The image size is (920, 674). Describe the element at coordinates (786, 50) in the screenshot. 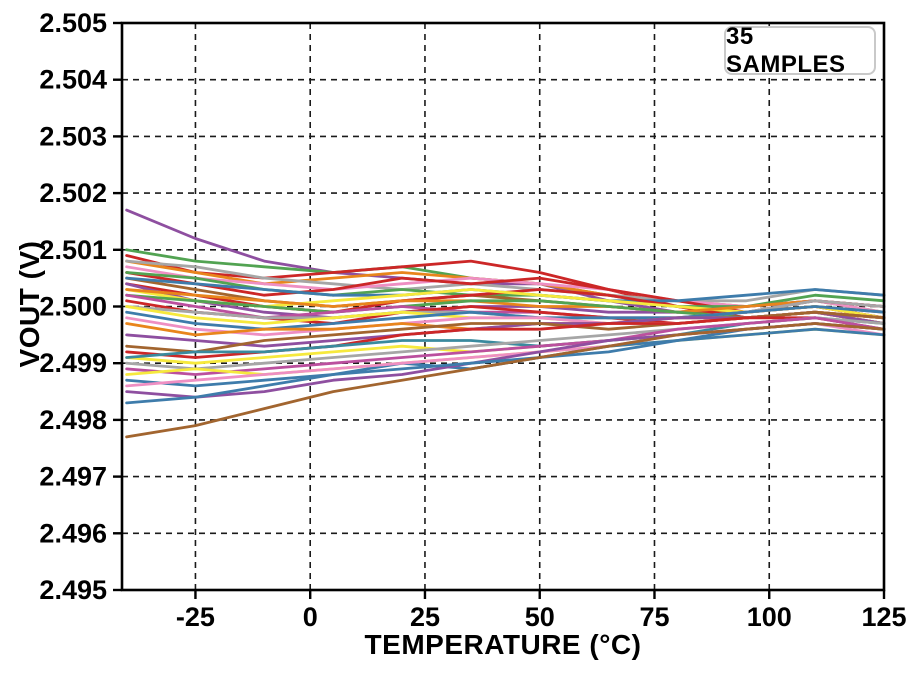

I see `legend-label: 35 SAMPLES` at that location.